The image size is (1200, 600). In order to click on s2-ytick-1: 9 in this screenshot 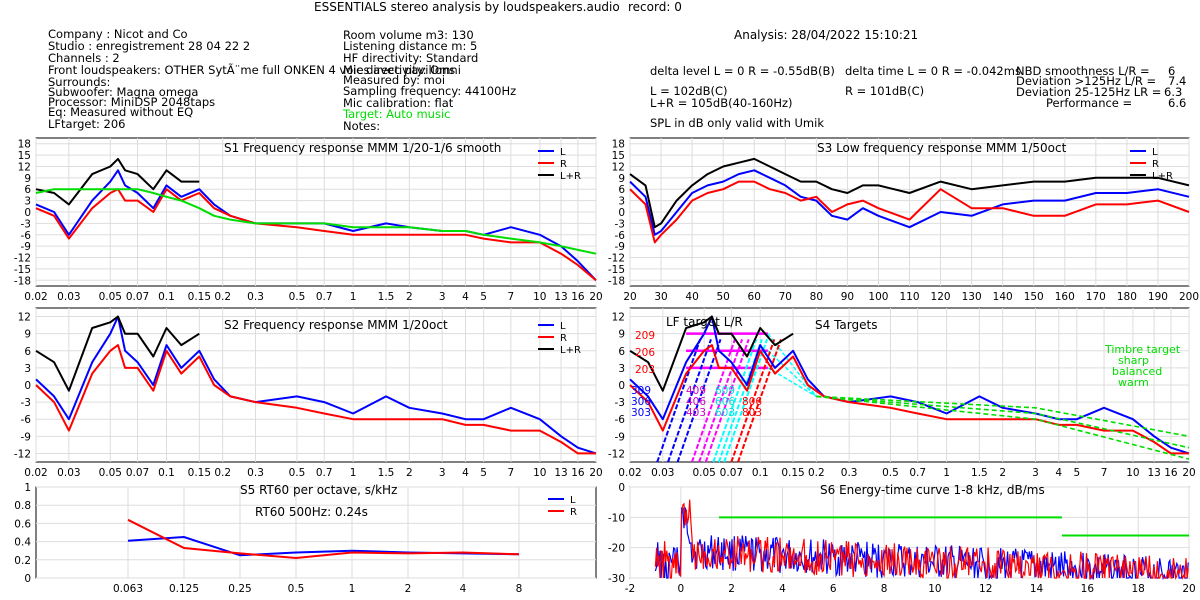, I will do `click(27, 335)`.